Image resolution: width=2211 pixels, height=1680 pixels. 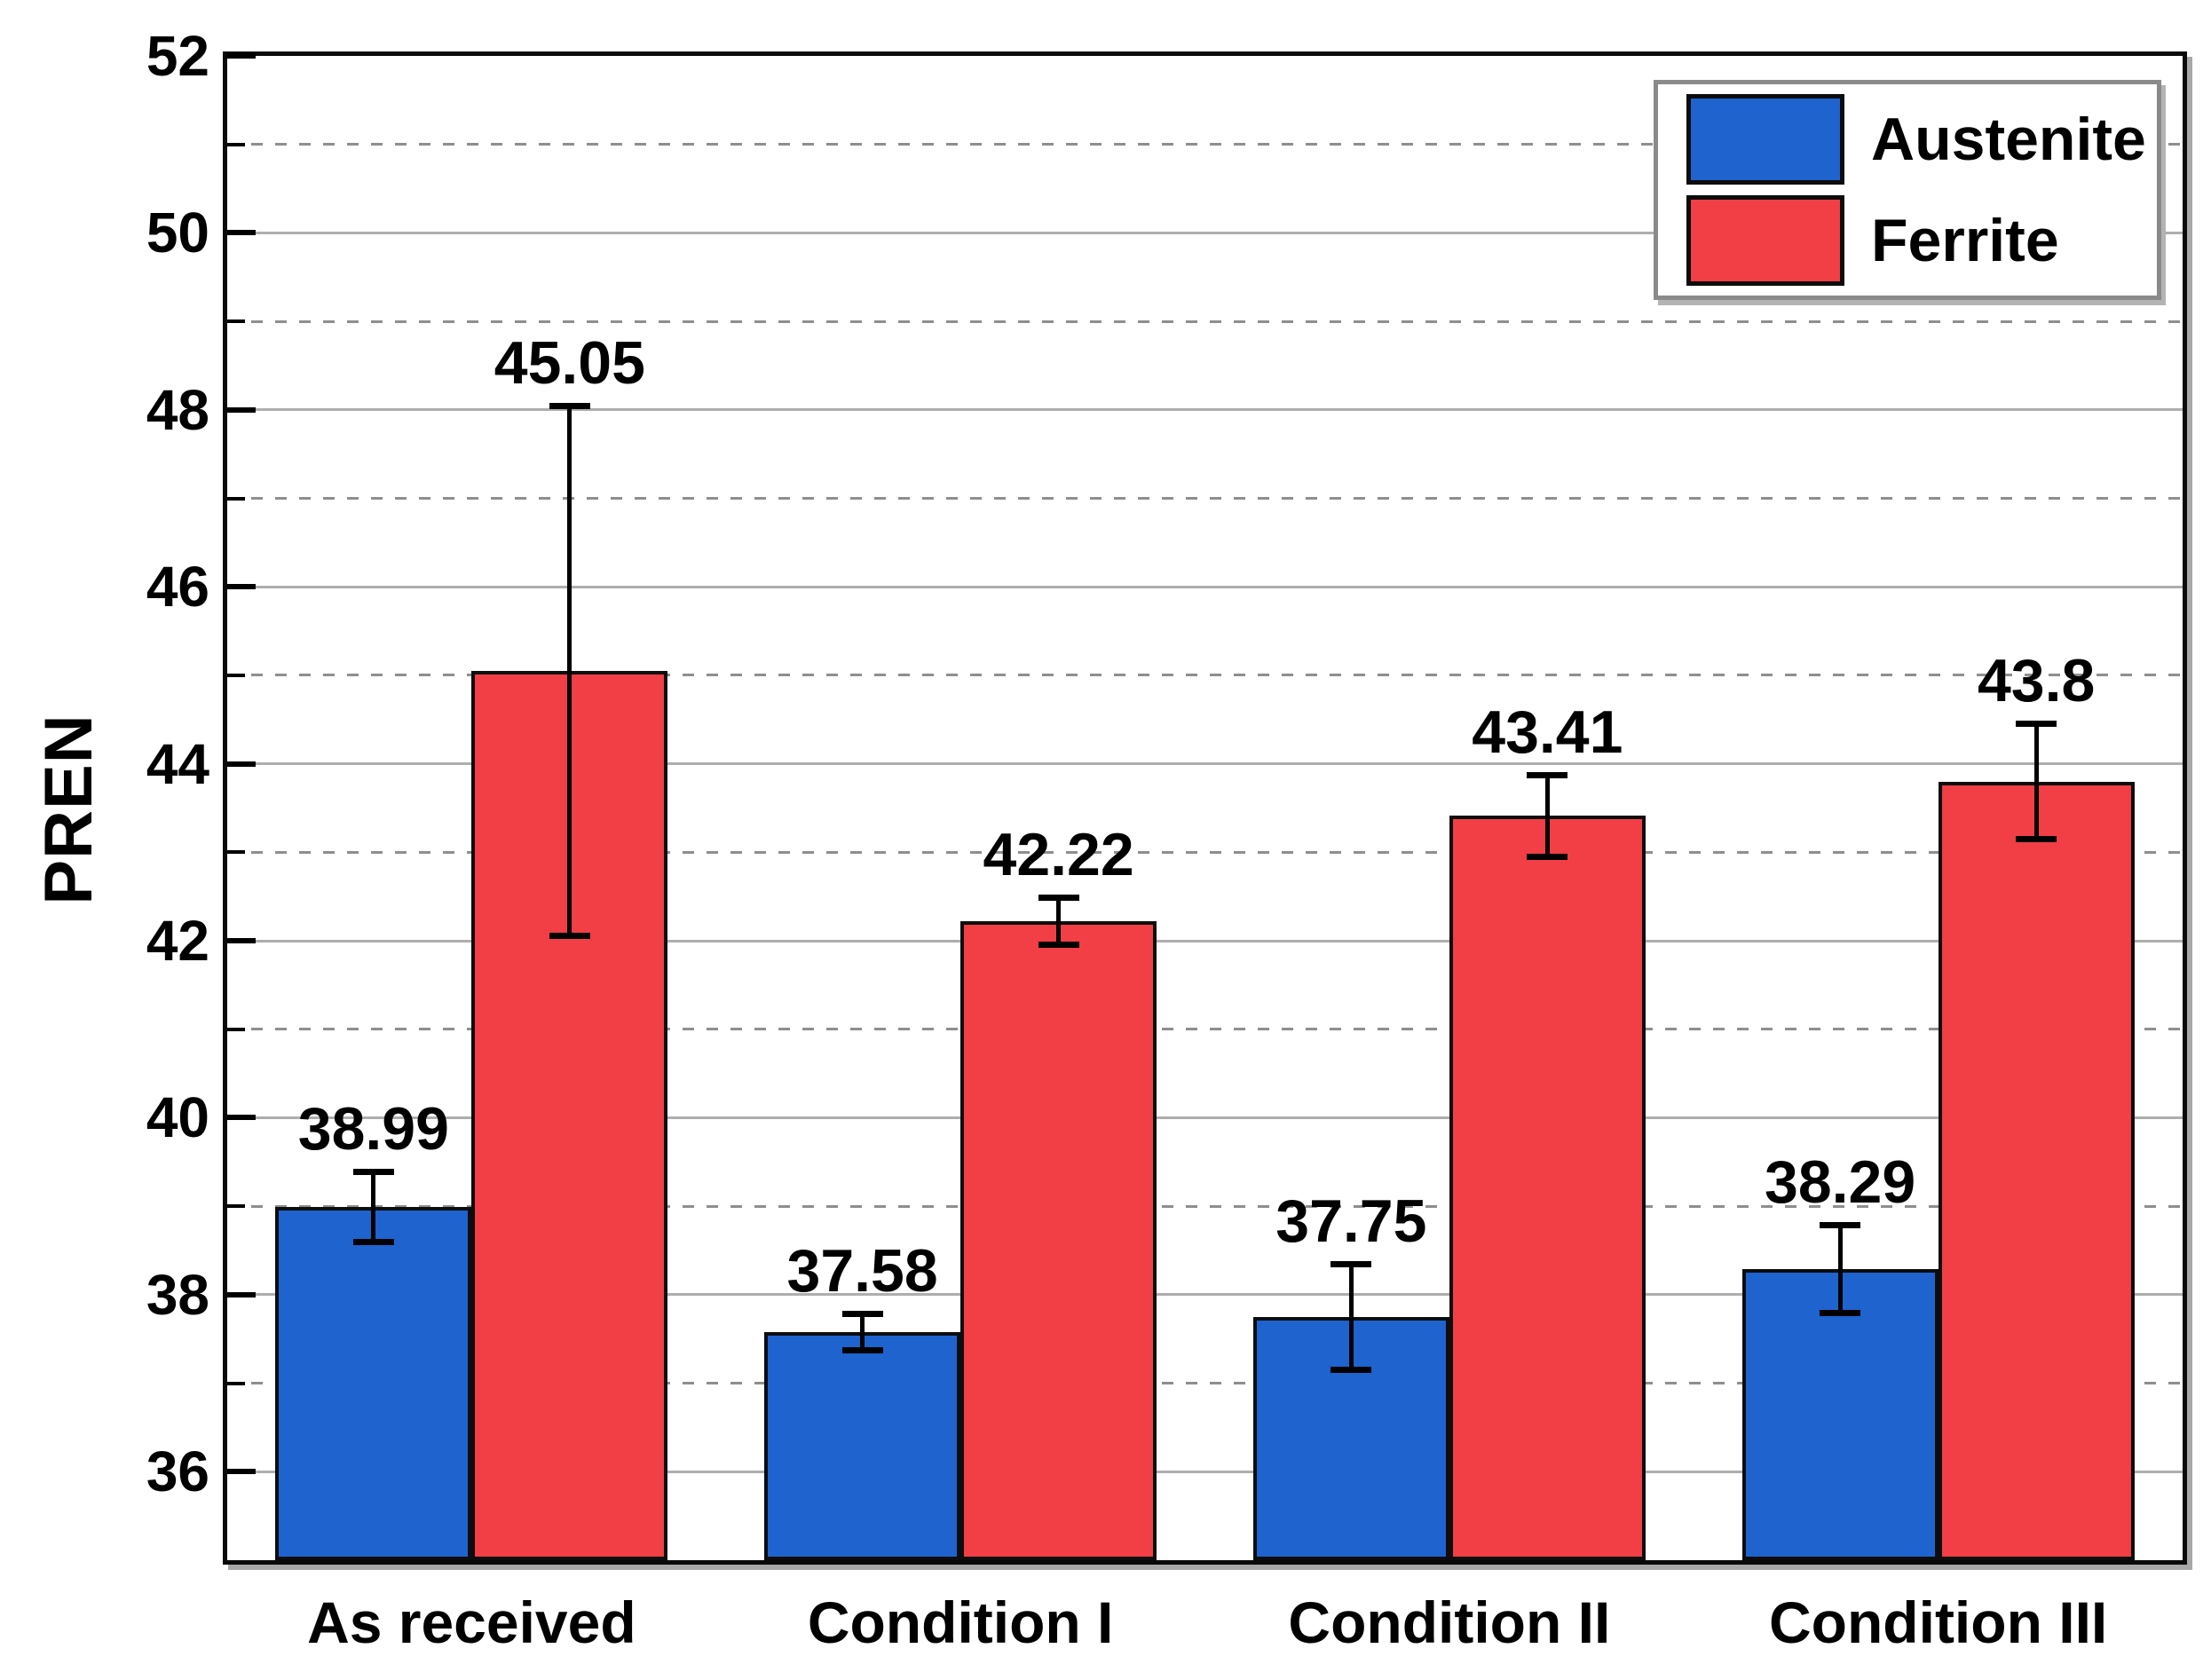 What do you see at coordinates (178, 56) in the screenshot?
I see `y-tick-label: 52` at bounding box center [178, 56].